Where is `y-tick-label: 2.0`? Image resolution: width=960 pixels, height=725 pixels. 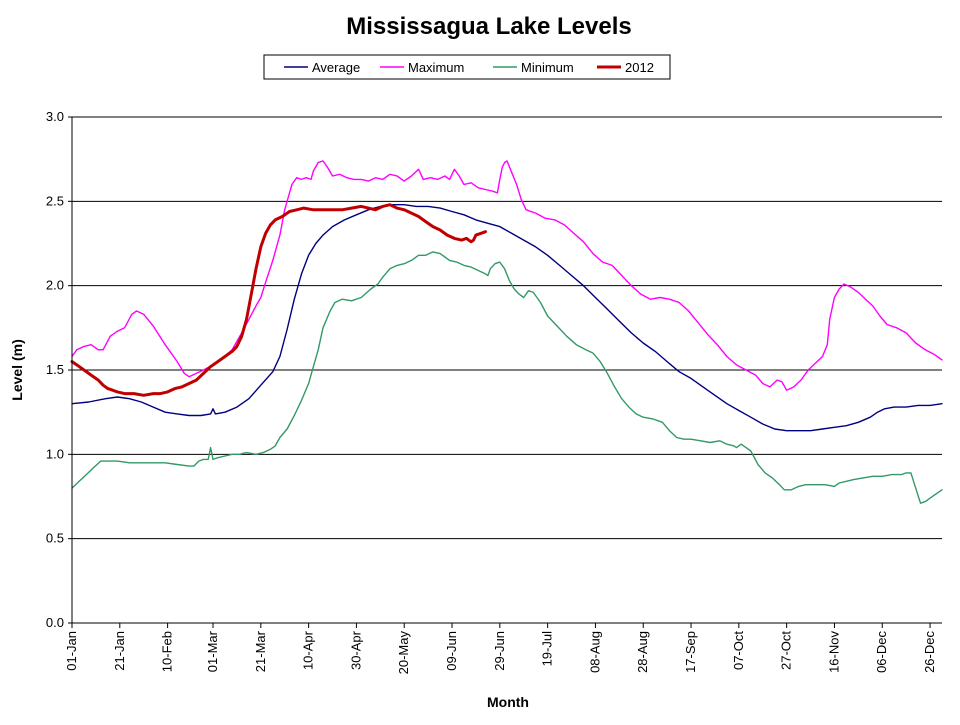
y-tick-label: 2.0 is located at coordinates (55, 285).